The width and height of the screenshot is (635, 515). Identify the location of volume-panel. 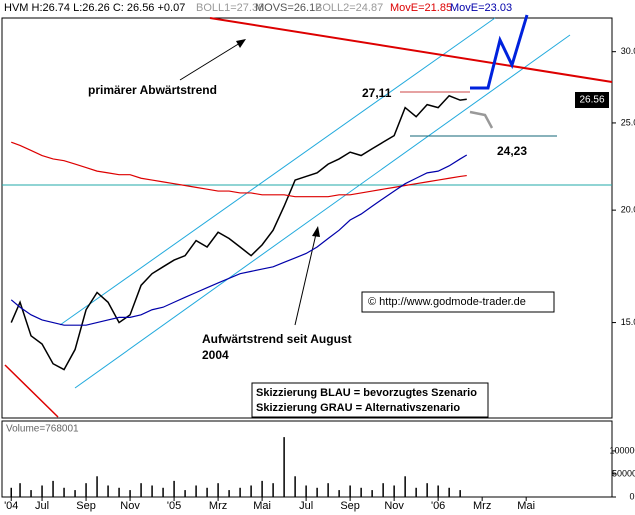
(307, 459).